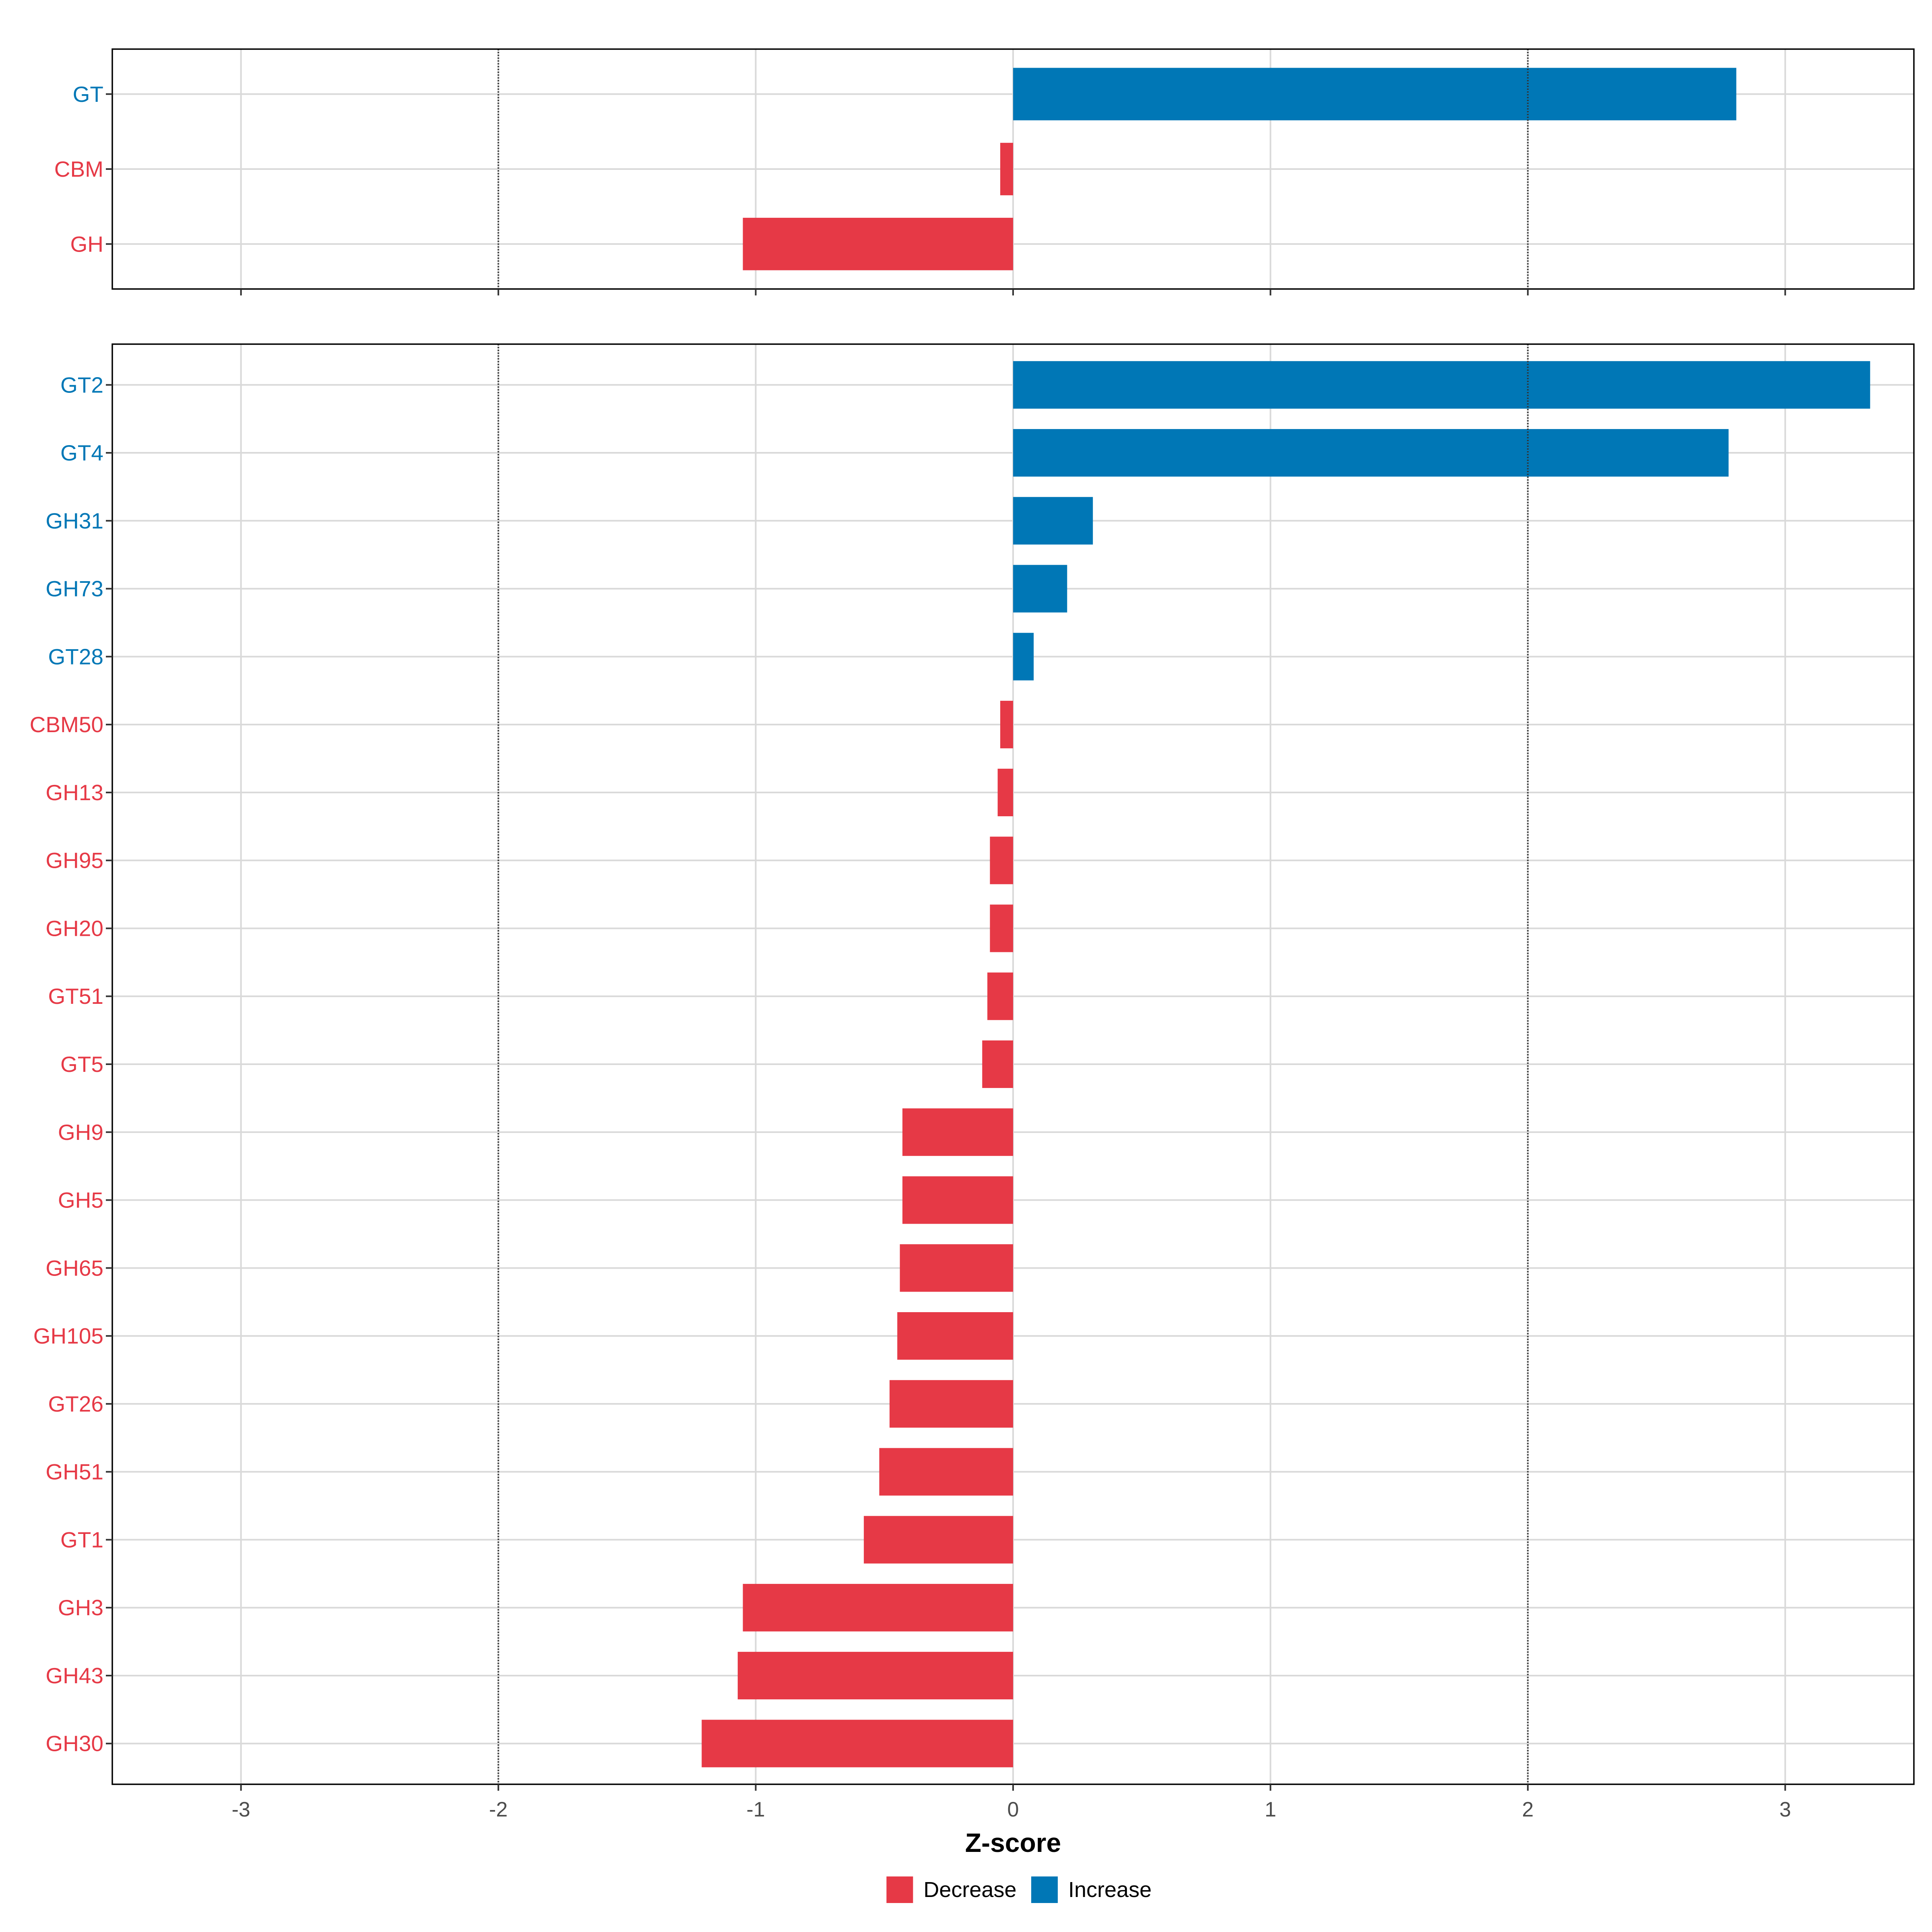  Describe the element at coordinates (74, 860) in the screenshot. I see `category-label: GH95` at that location.